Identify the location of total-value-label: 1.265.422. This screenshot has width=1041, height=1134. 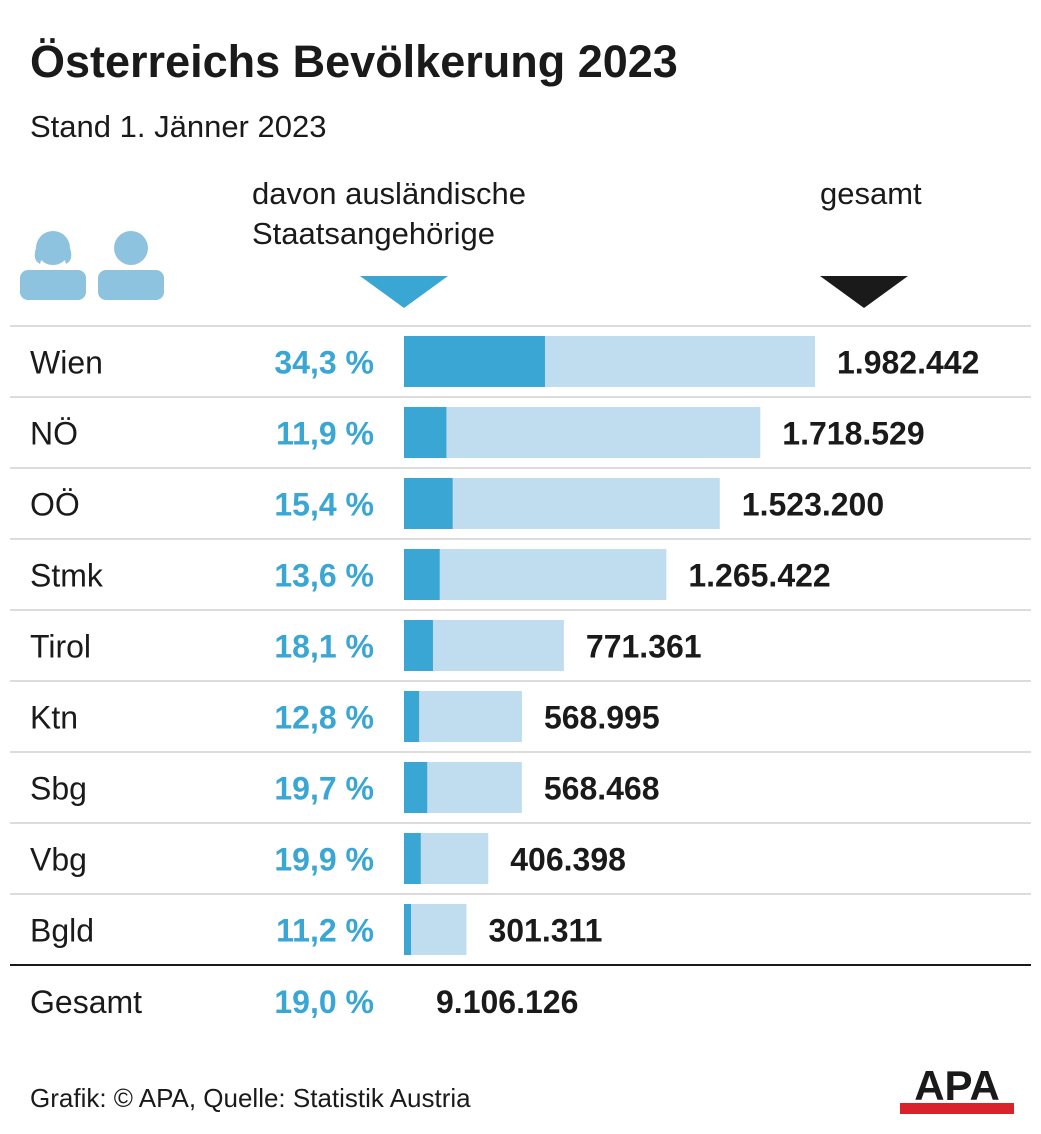
(759, 576).